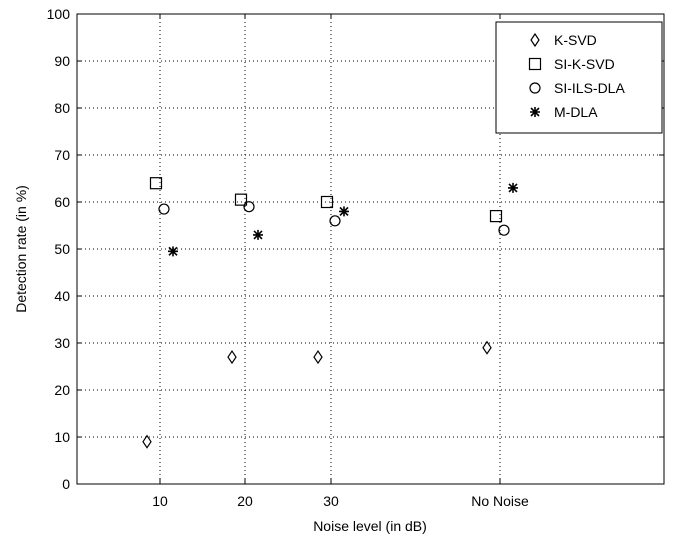 This screenshot has width=679, height=540. Describe the element at coordinates (62, 390) in the screenshot. I see `y-tick-label: 20` at that location.